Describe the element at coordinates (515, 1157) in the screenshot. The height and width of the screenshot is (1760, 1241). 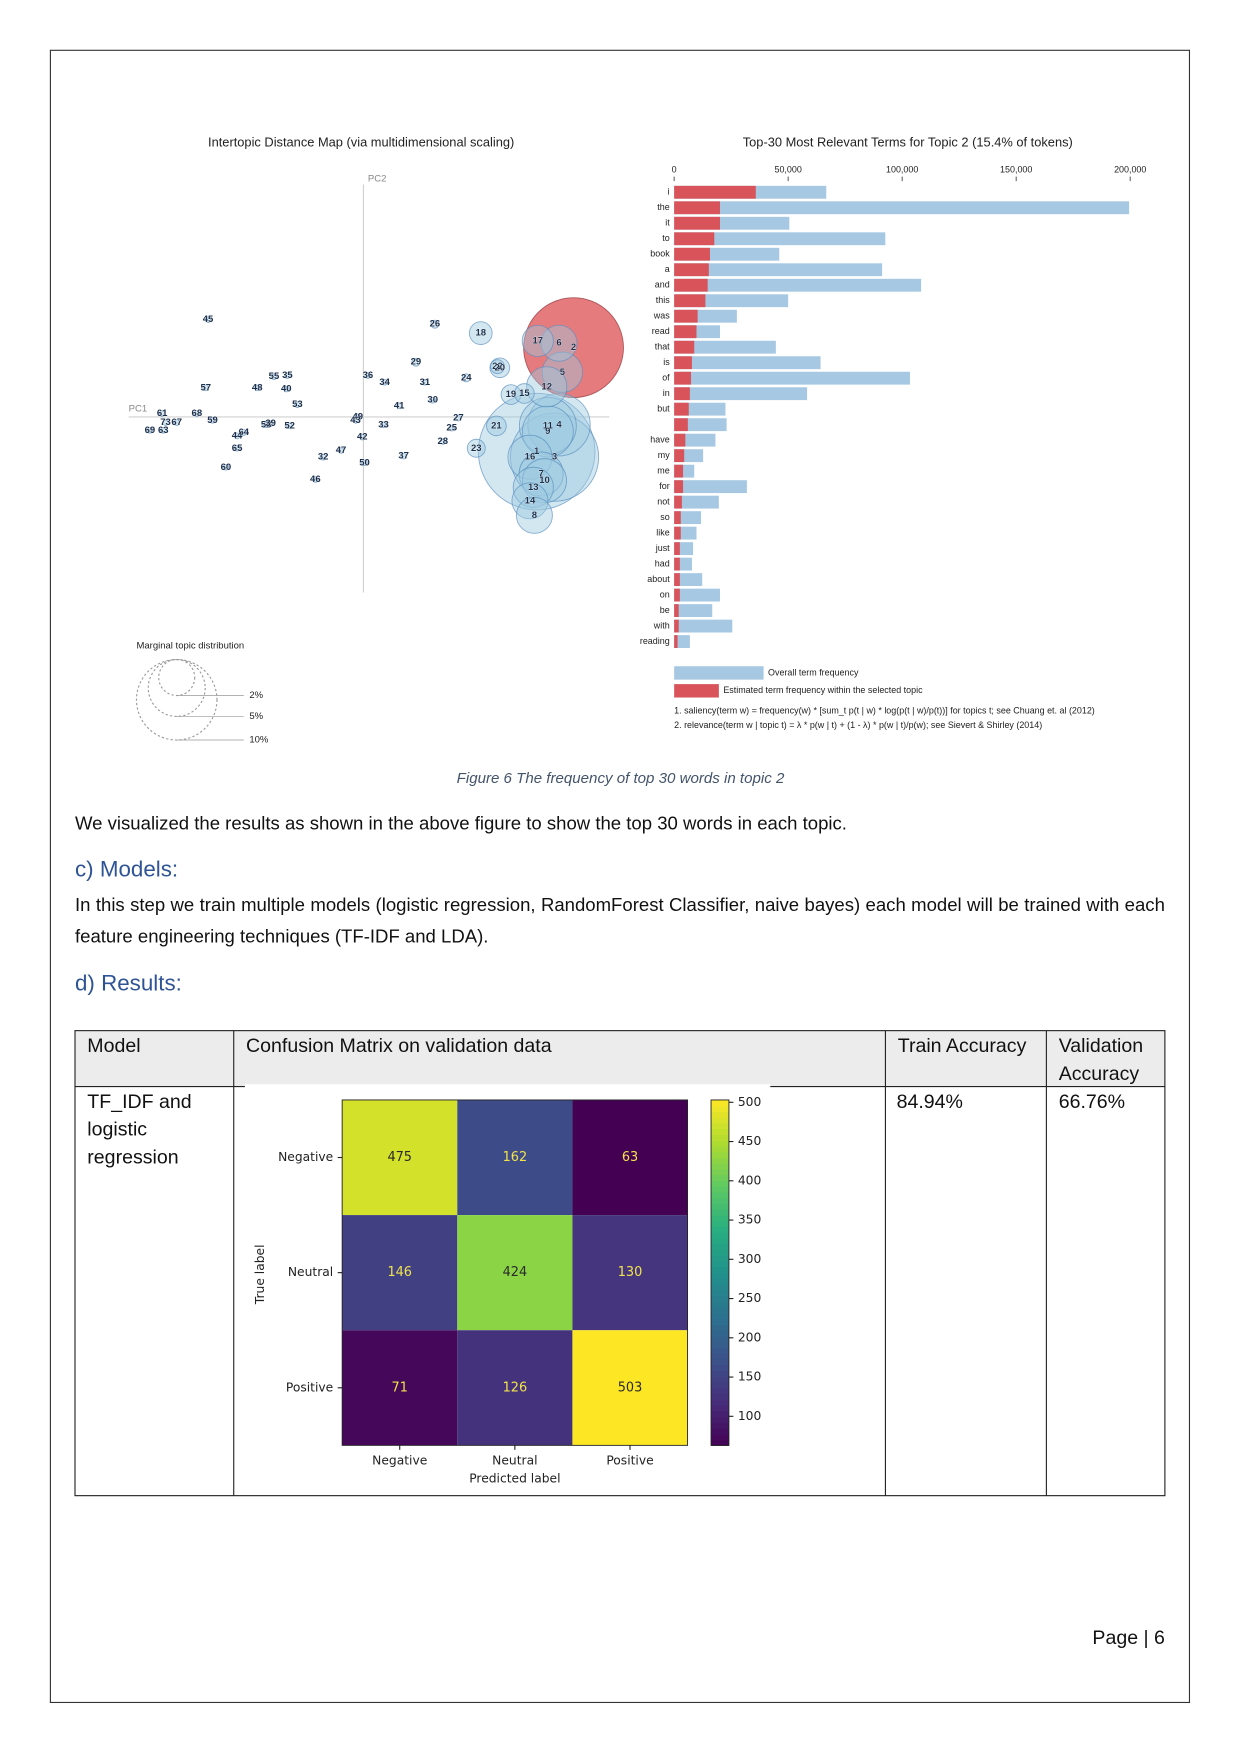
I see `cell-value: 162` at that location.